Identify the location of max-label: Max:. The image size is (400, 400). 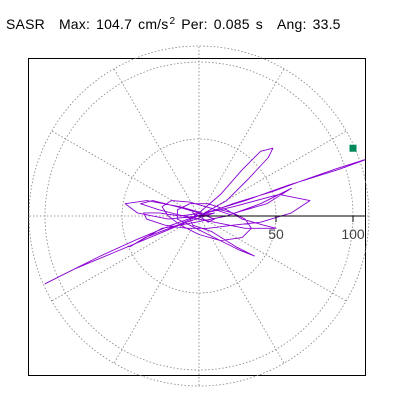
(74, 24).